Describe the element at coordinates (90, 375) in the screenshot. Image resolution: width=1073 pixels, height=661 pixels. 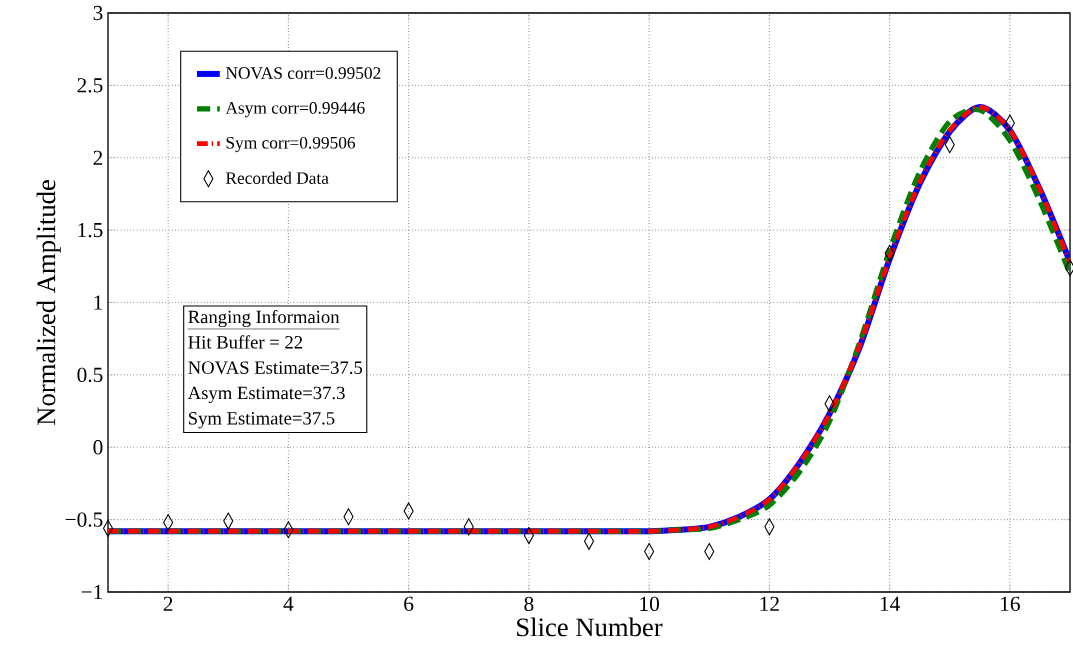
I see `y-tick-label: 0.5` at that location.